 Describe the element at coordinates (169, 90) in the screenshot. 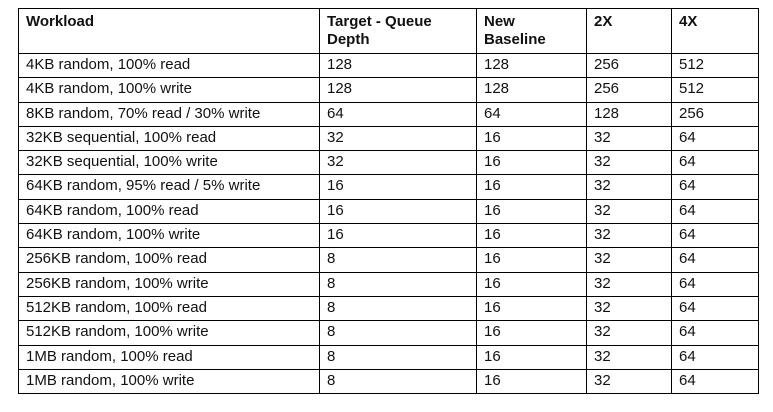

I see `workload-cell: 4KB random, 100% write` at that location.